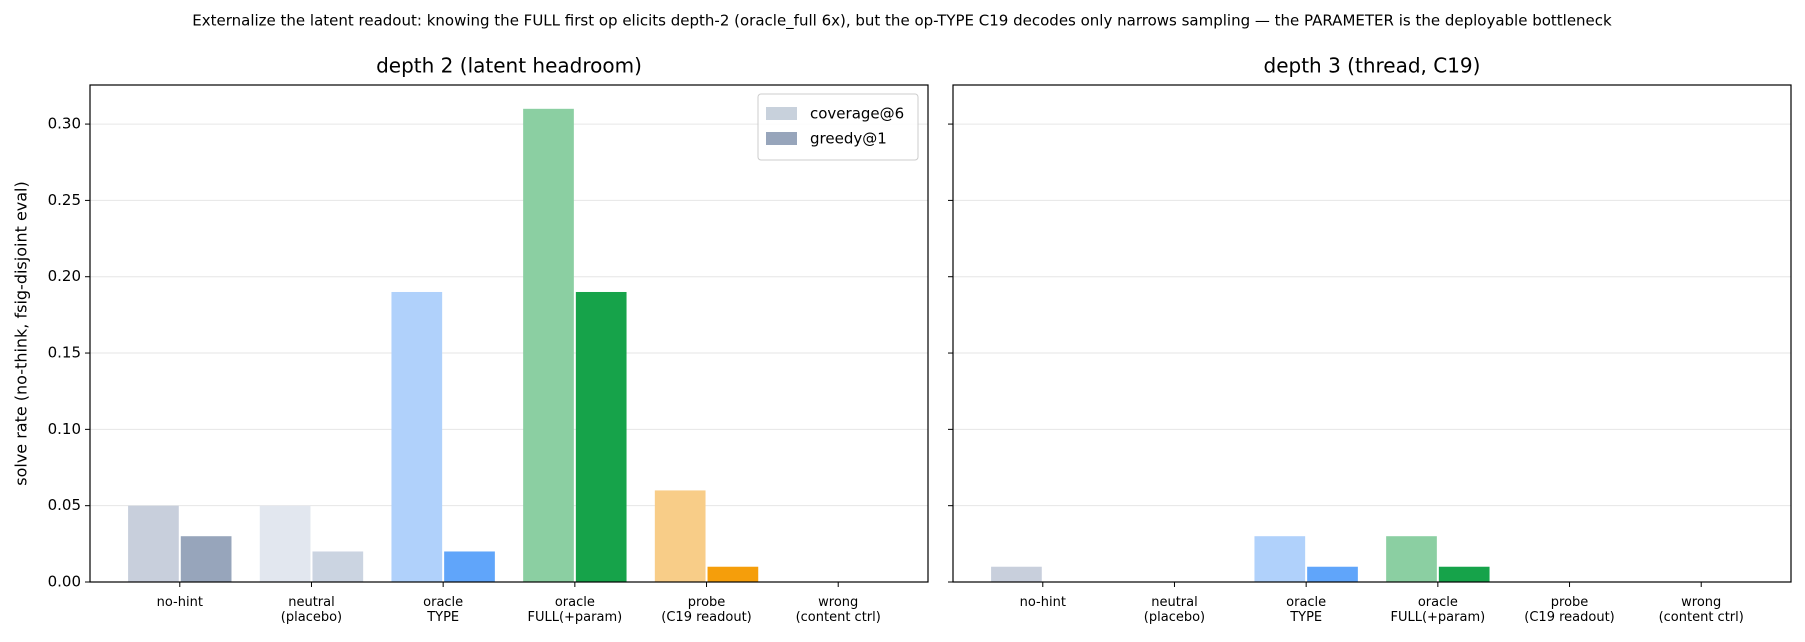 The image size is (1805, 642). I want to click on legend-box, so click(838, 127).